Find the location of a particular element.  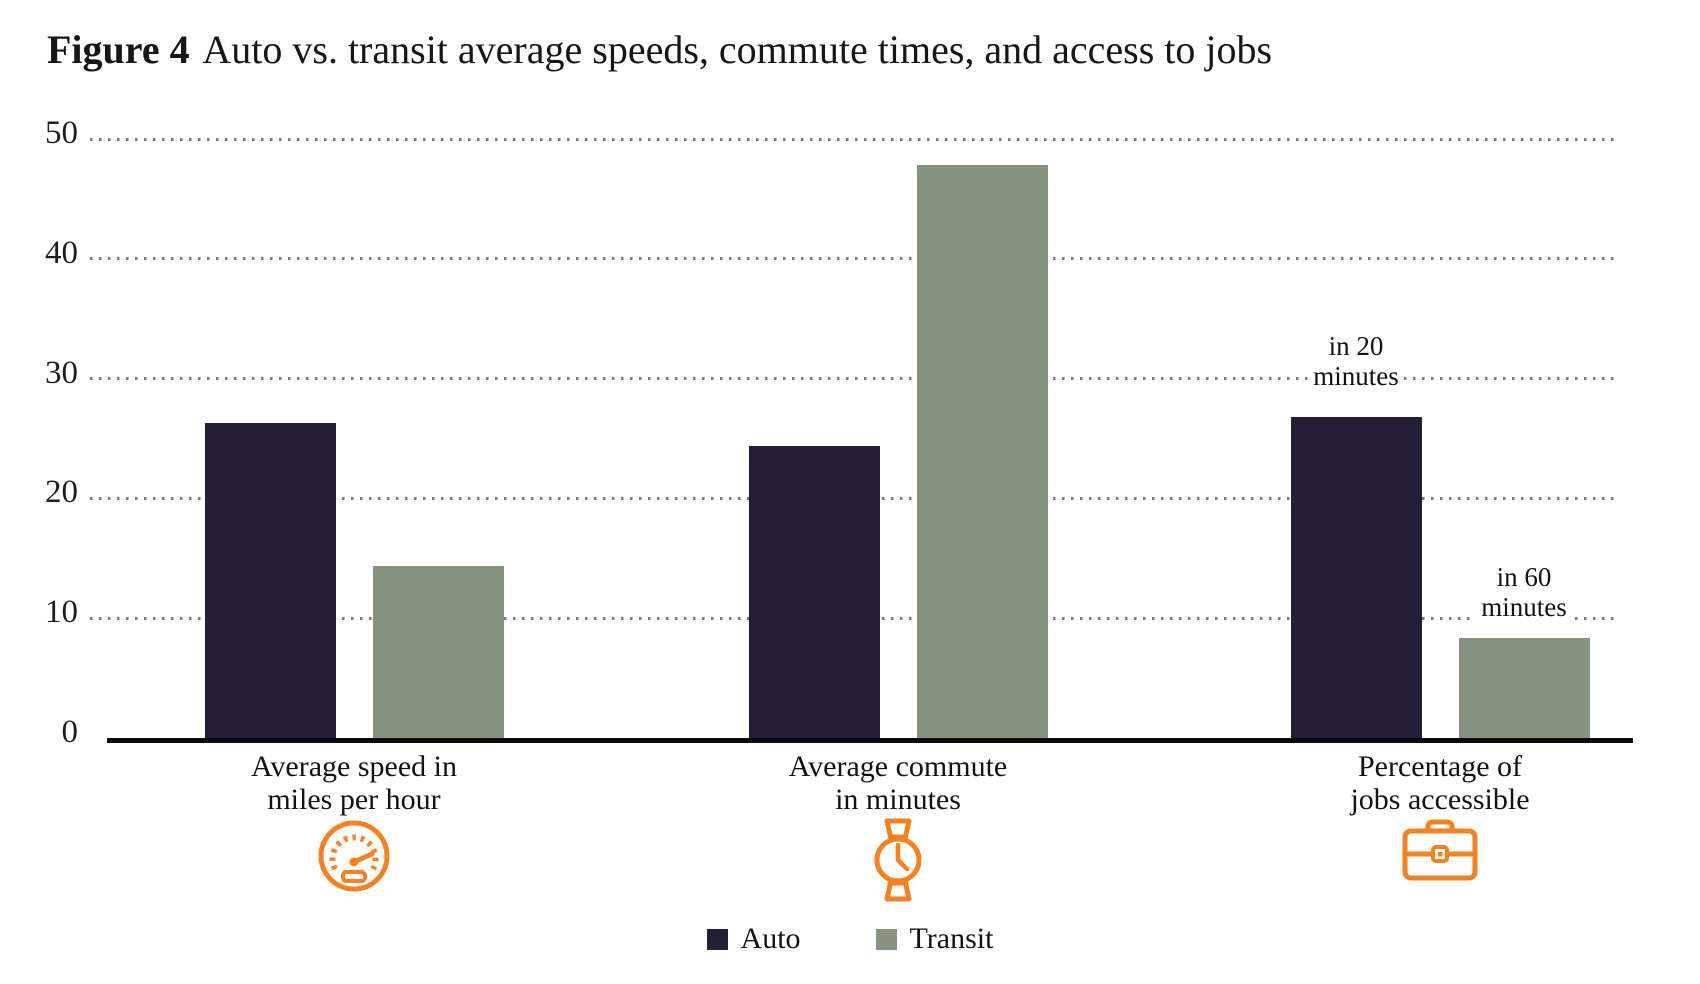

category-label-1: Average speed in miles per hour is located at coordinates (354, 783).